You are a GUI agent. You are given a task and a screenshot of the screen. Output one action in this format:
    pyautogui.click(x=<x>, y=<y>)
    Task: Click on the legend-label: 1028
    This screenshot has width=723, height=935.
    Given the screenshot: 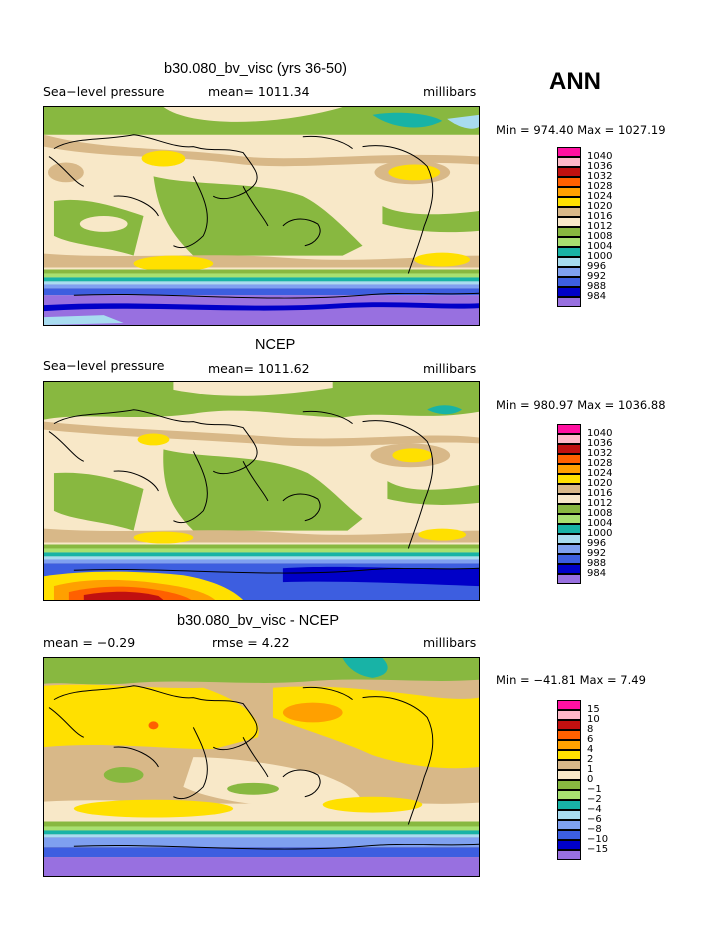 What is the action you would take?
    pyautogui.click(x=600, y=186)
    